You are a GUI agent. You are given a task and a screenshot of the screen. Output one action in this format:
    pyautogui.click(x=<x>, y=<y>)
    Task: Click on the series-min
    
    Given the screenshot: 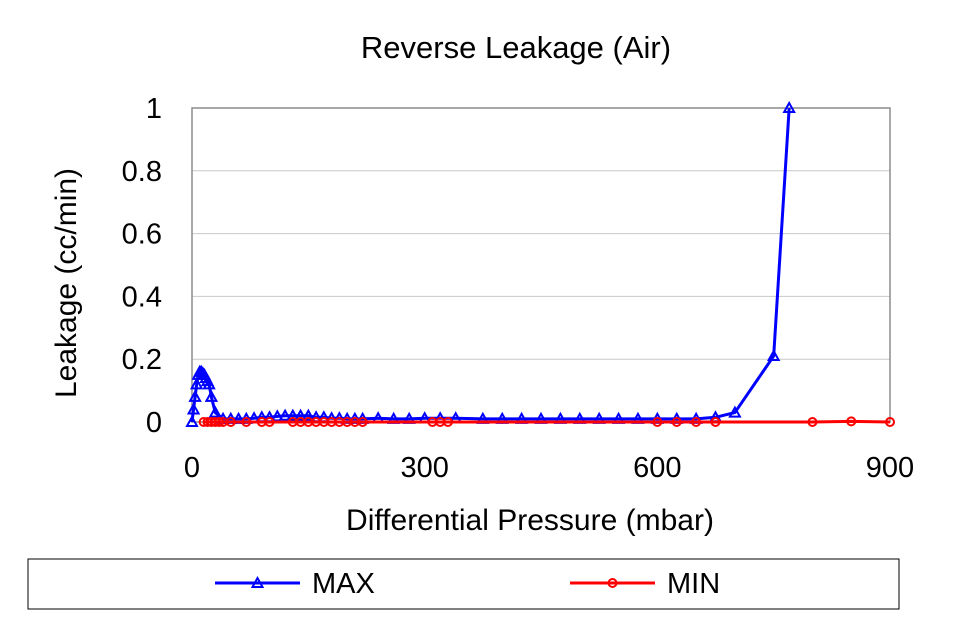 What is the action you would take?
    pyautogui.click(x=546, y=421)
    